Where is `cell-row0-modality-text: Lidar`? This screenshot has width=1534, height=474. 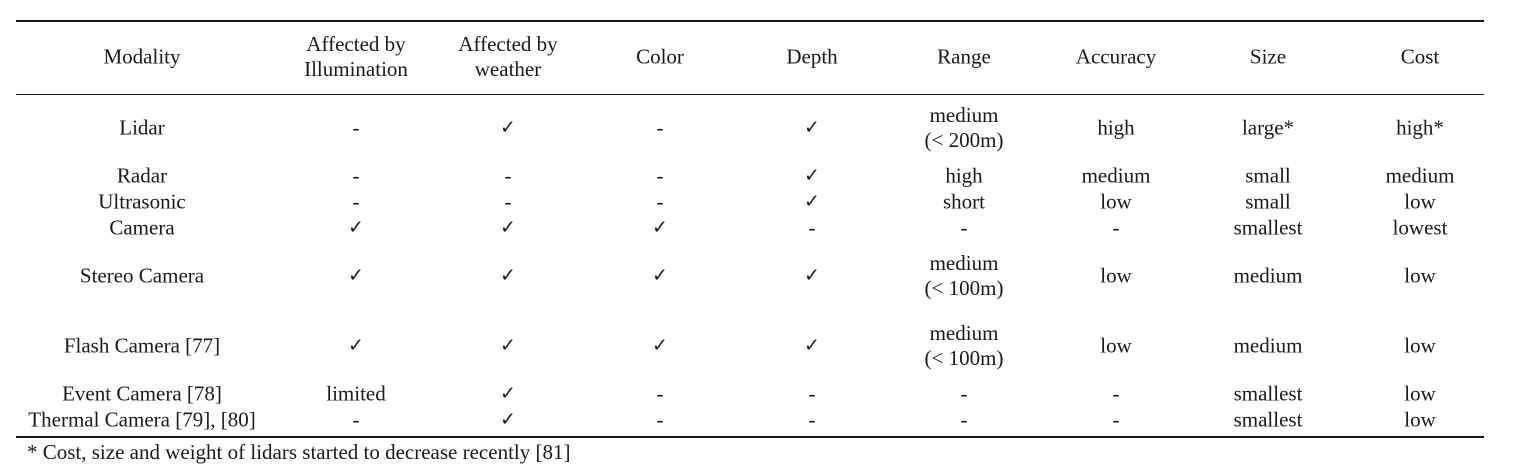 cell-row0-modality-text: Lidar is located at coordinates (142, 127).